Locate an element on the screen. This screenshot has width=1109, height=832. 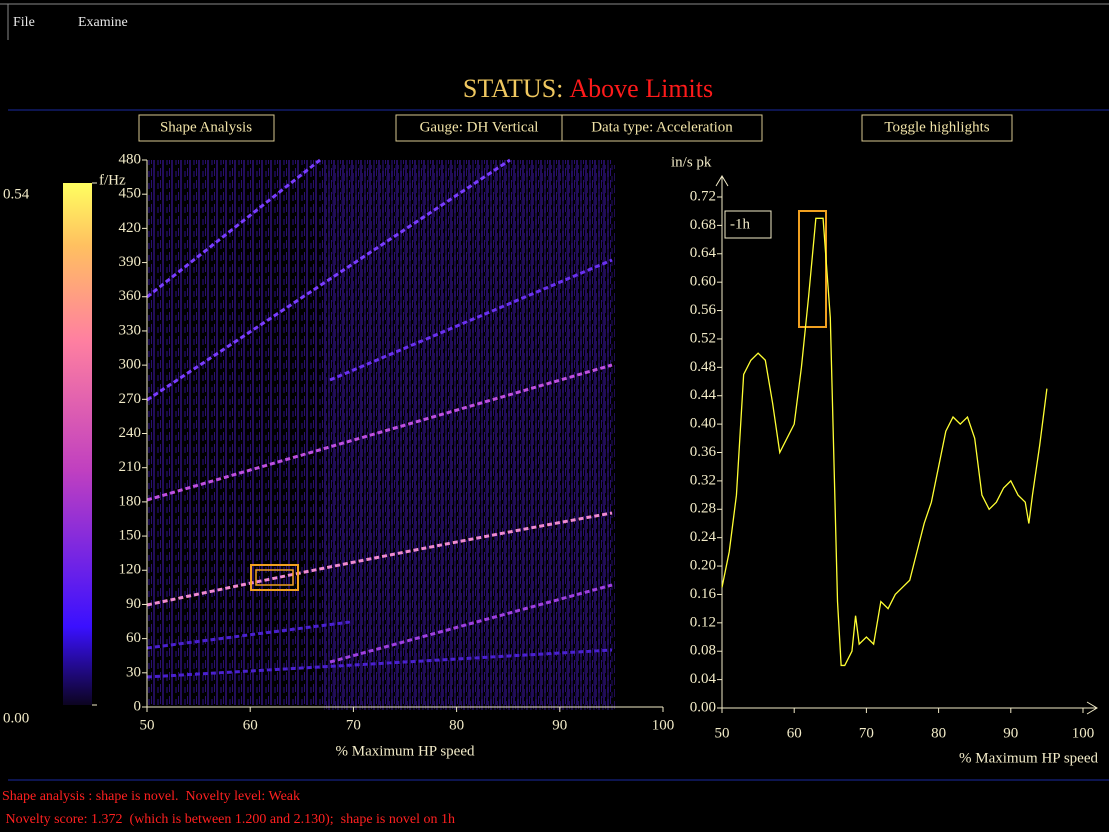
y-tick-label: 480 is located at coordinates (130, 159).